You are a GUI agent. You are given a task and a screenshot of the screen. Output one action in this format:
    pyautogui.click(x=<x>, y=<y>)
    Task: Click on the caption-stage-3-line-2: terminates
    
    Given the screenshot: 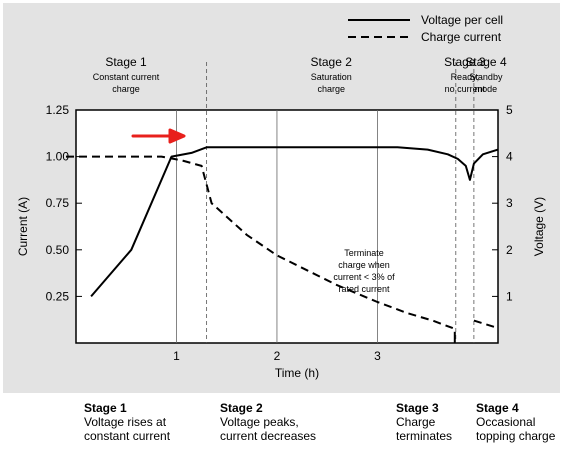 What is the action you would take?
    pyautogui.click(x=424, y=436)
    